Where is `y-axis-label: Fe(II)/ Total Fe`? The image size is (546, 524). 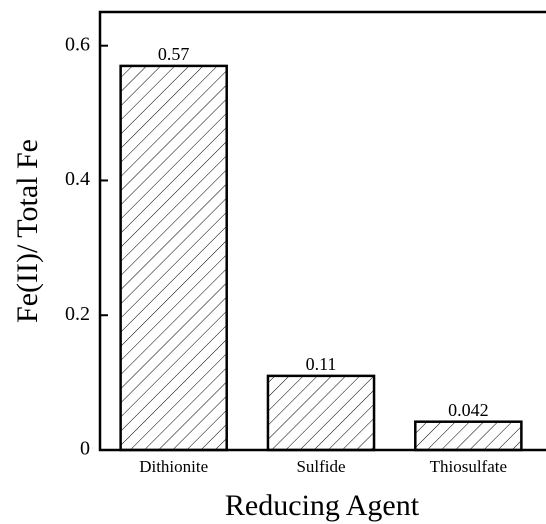 y-axis-label: Fe(II)/ Total Fe is located at coordinates (27, 231).